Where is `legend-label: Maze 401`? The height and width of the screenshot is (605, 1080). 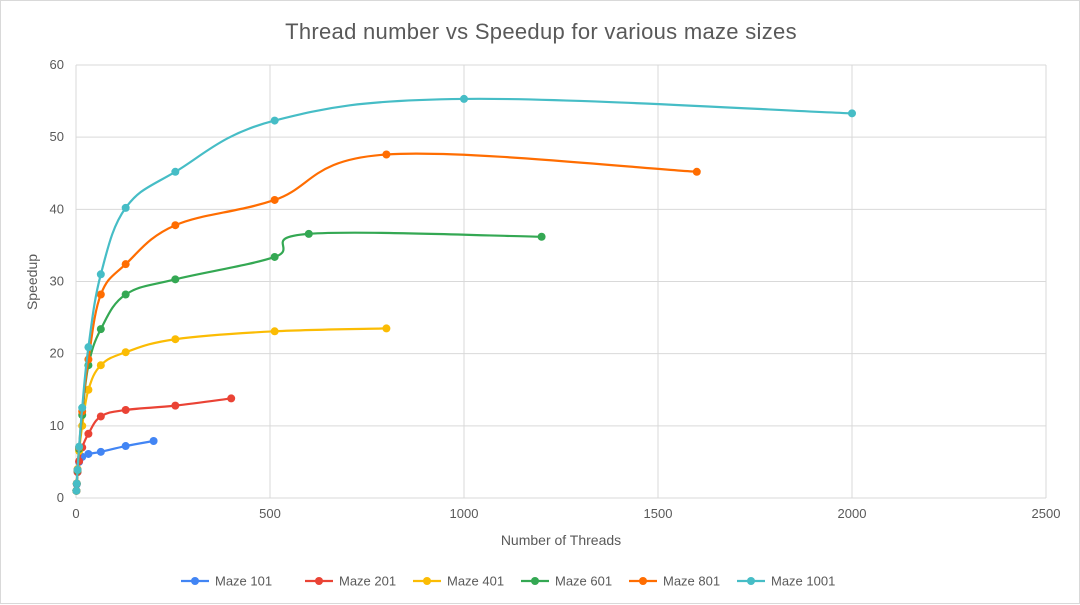 legend-label: Maze 401 is located at coordinates (475, 581).